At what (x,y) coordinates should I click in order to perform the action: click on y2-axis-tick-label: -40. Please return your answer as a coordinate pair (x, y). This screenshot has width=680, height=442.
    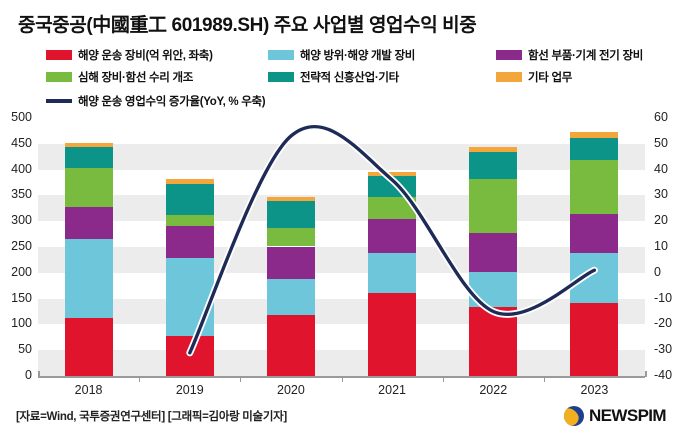
    Looking at the image, I should click on (663, 375).